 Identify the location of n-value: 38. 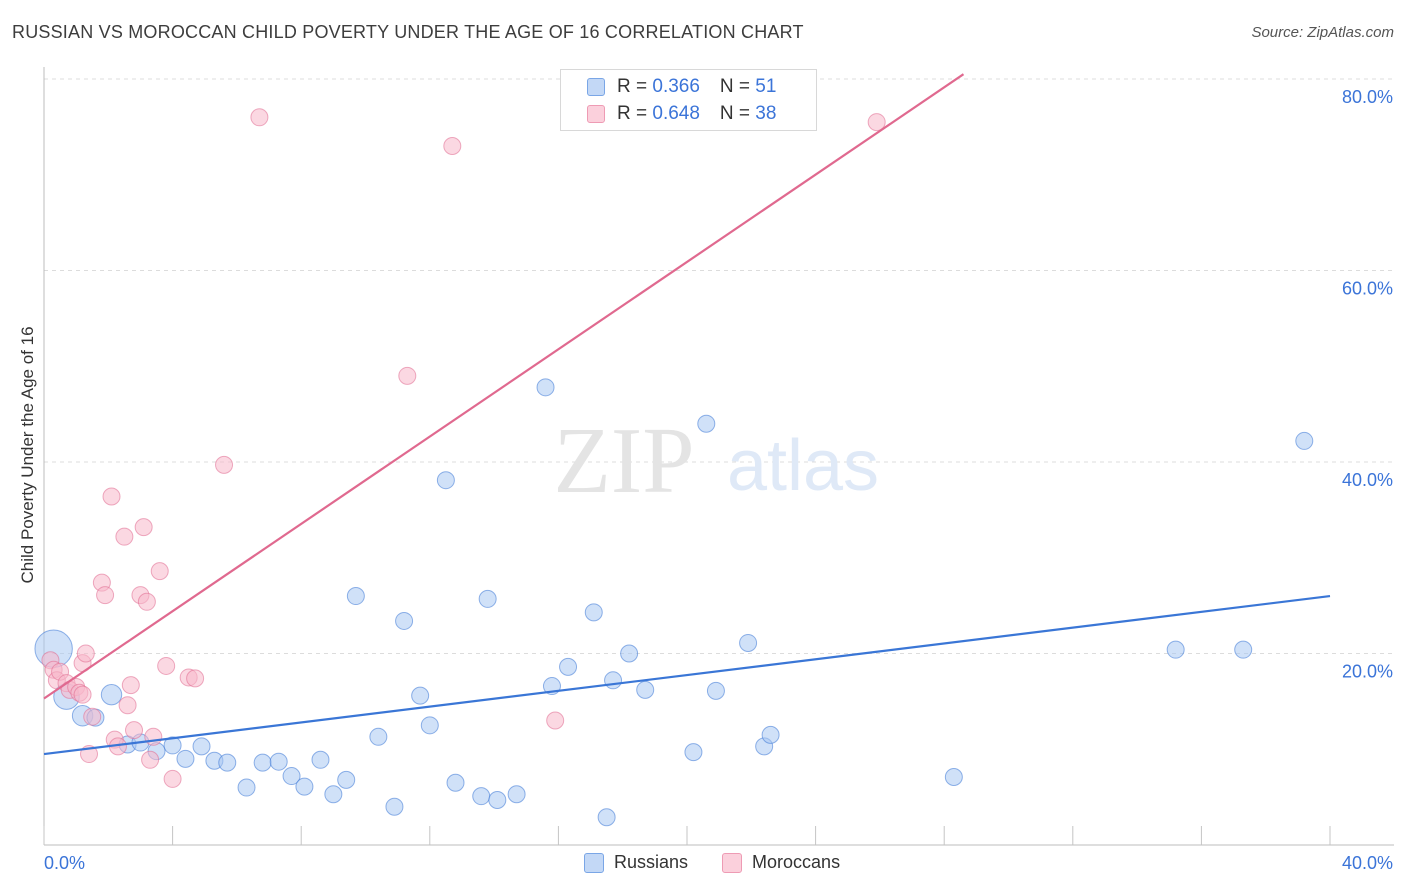
(766, 113).